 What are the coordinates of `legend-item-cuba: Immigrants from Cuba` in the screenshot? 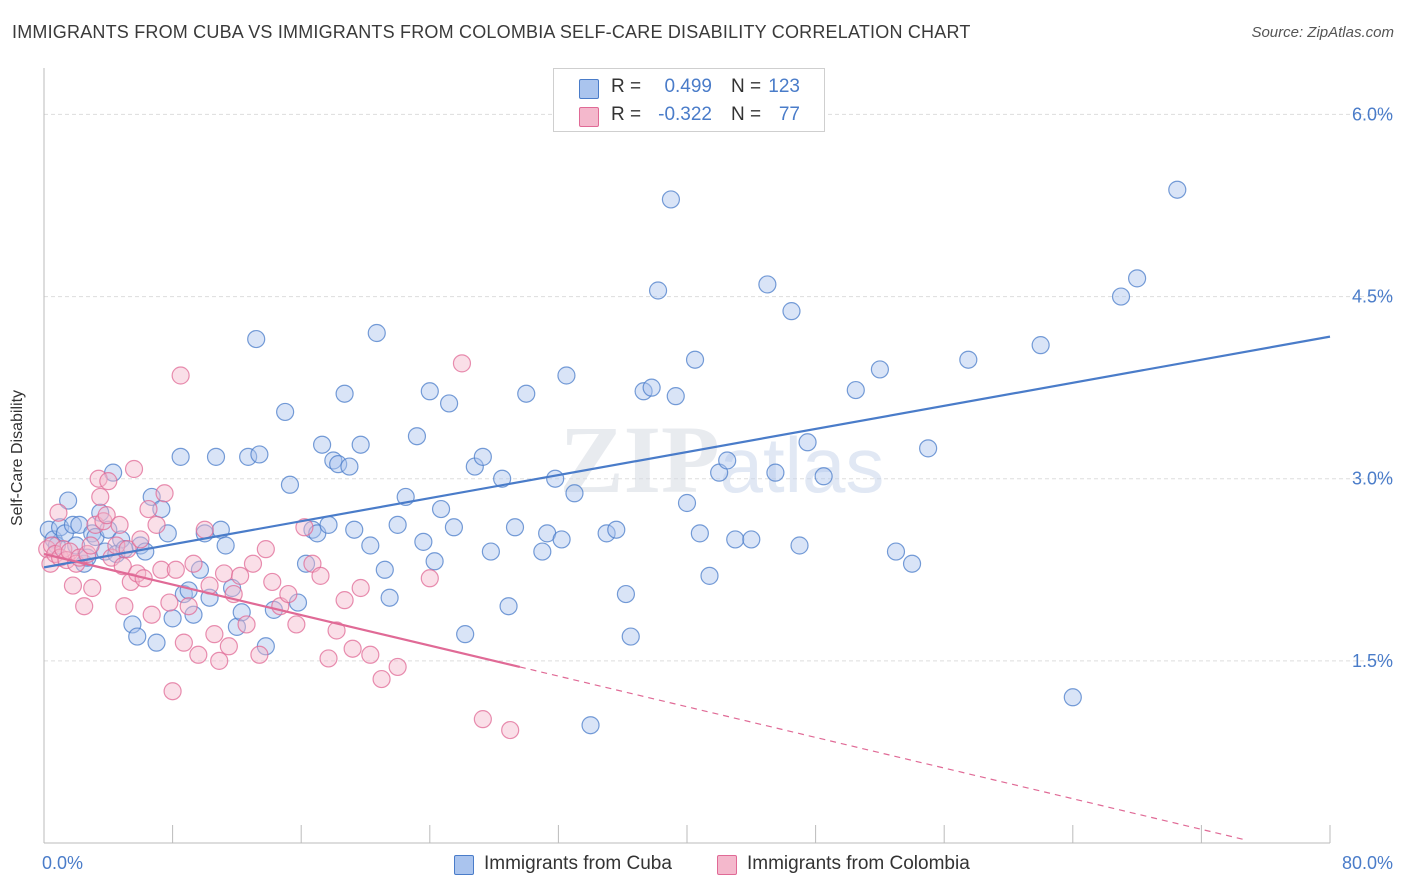 It's located at (563, 864).